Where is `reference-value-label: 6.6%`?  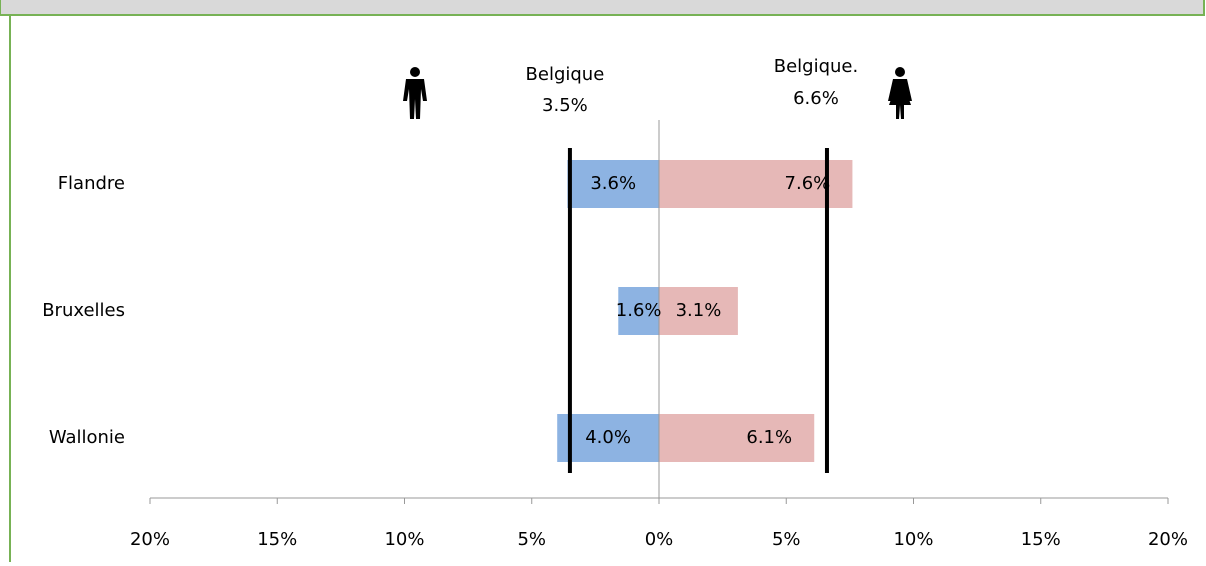
reference-value-label: 6.6% is located at coordinates (816, 98).